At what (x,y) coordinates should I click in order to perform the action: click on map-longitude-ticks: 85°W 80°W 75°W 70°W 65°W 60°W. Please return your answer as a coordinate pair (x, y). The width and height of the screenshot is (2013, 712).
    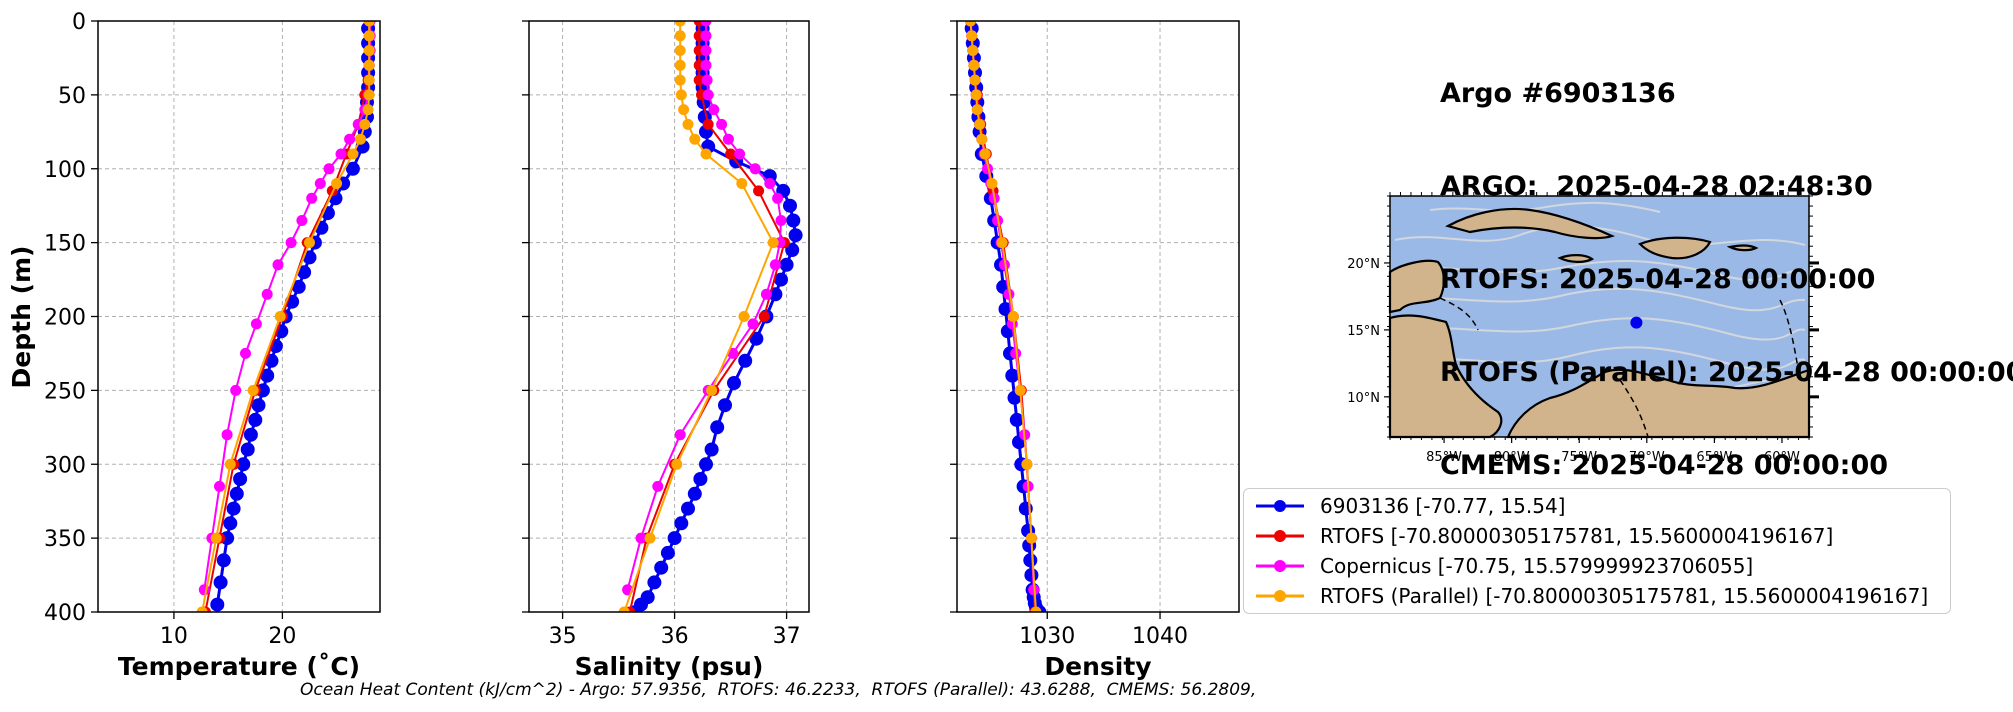
    Looking at the image, I should click on (1599, 328).